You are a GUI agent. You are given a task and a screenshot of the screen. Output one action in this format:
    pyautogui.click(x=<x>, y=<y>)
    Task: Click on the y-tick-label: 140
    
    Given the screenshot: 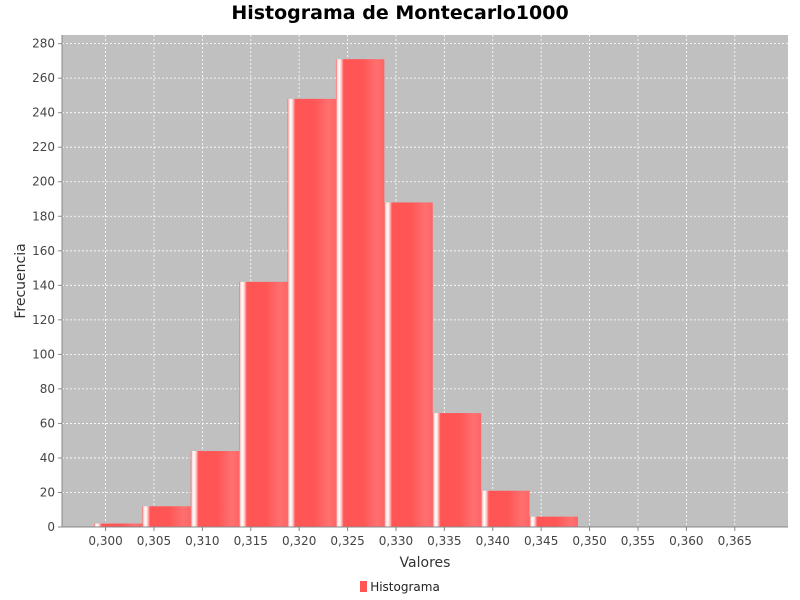 What is the action you would take?
    pyautogui.click(x=43, y=285)
    